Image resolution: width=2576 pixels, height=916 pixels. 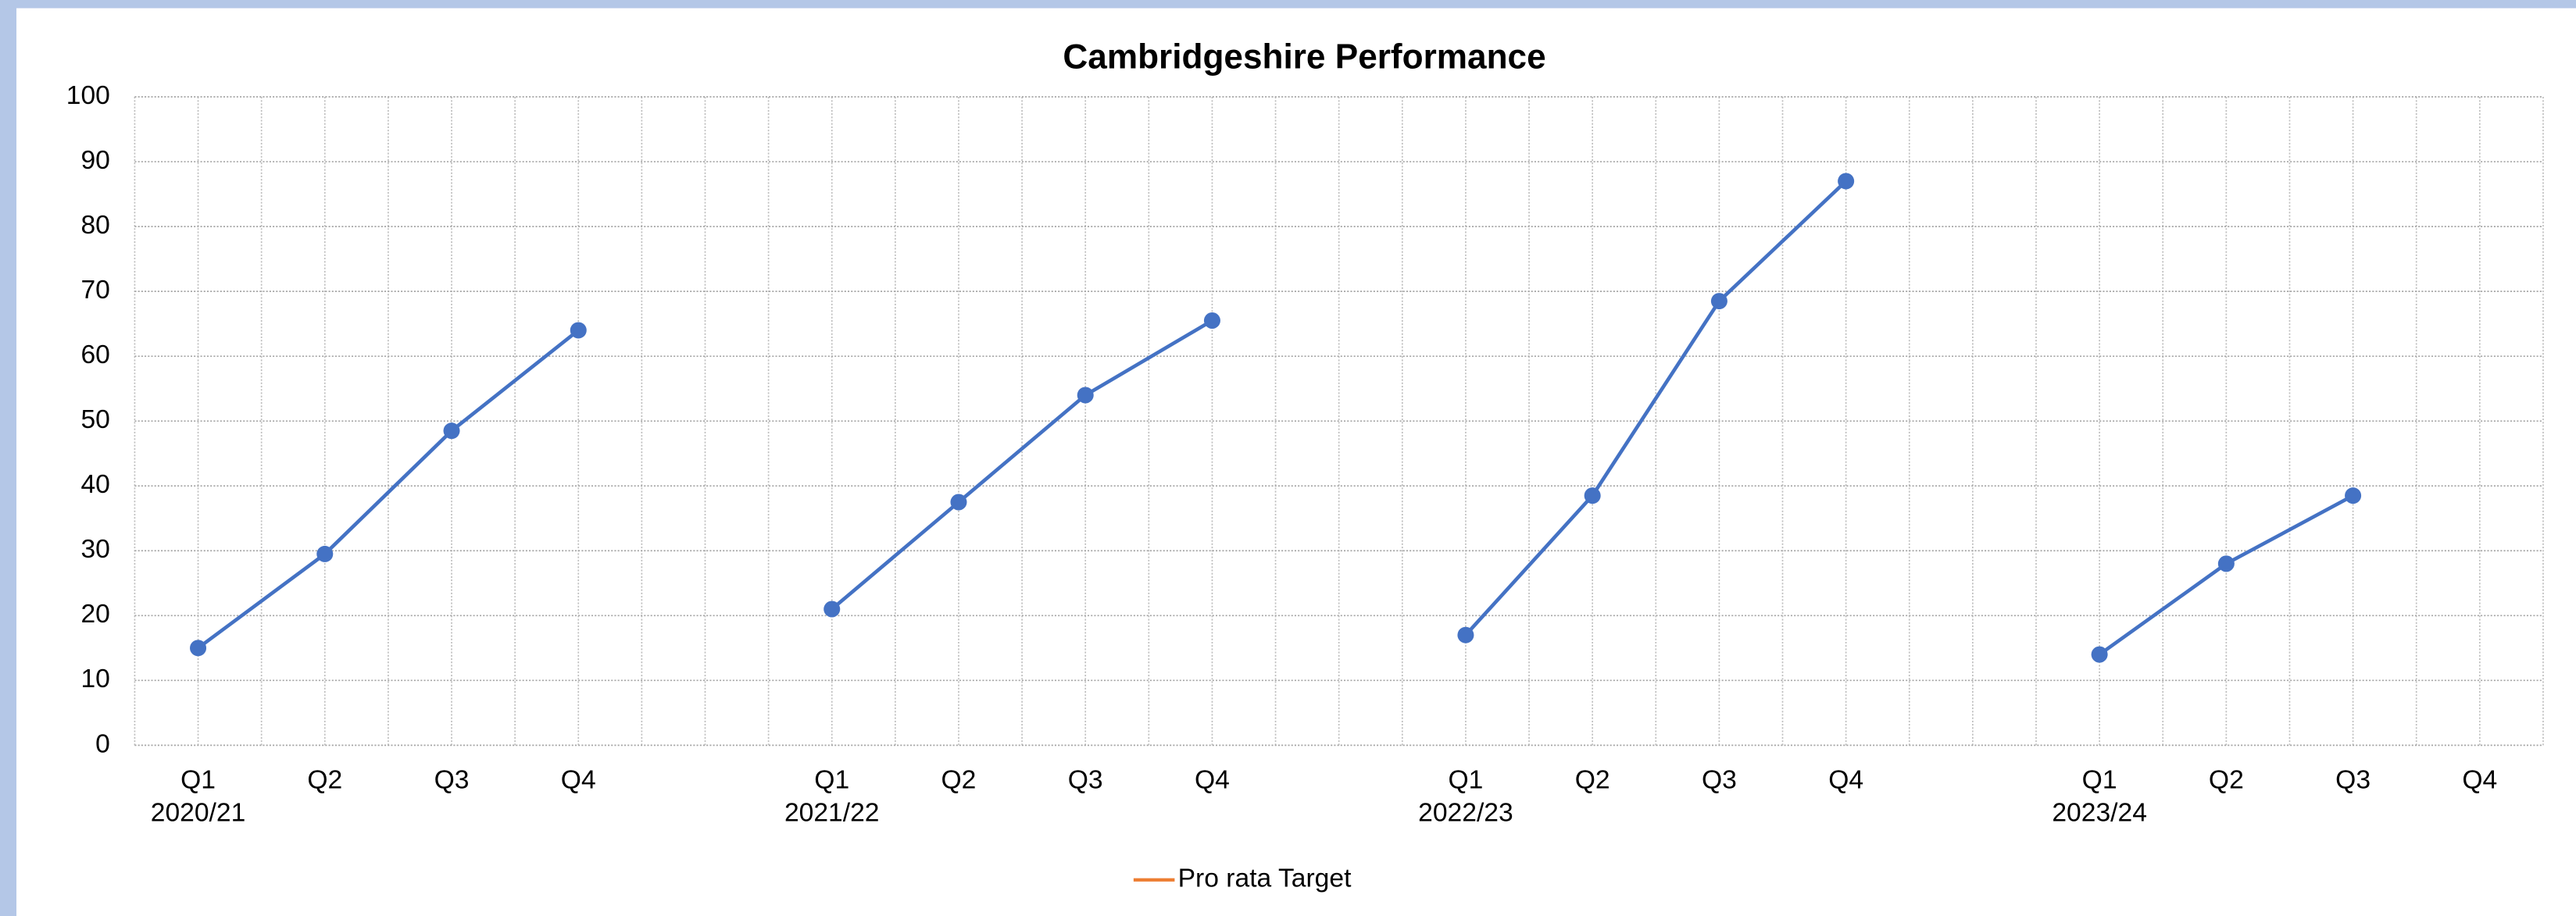 What do you see at coordinates (832, 813) in the screenshot?
I see `x-group-label: 2021/22` at bounding box center [832, 813].